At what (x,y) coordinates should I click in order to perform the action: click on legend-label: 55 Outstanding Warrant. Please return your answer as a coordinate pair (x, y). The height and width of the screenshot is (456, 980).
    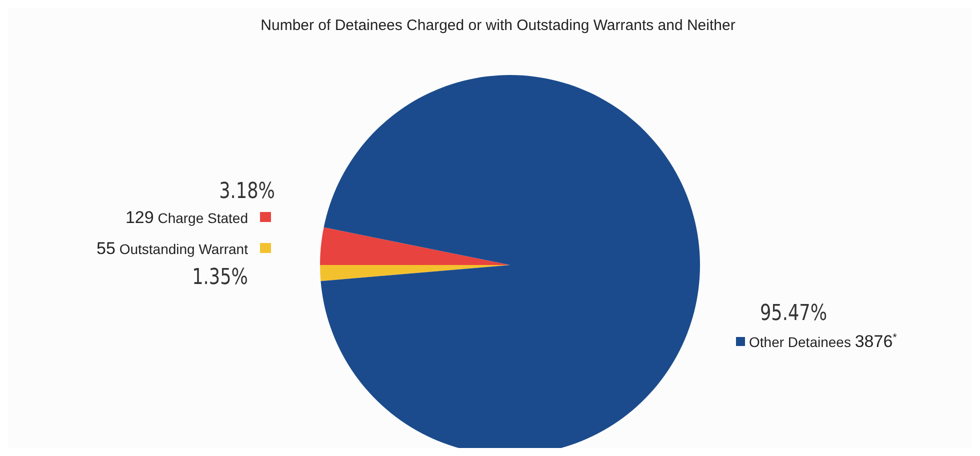
    Looking at the image, I should click on (172, 248).